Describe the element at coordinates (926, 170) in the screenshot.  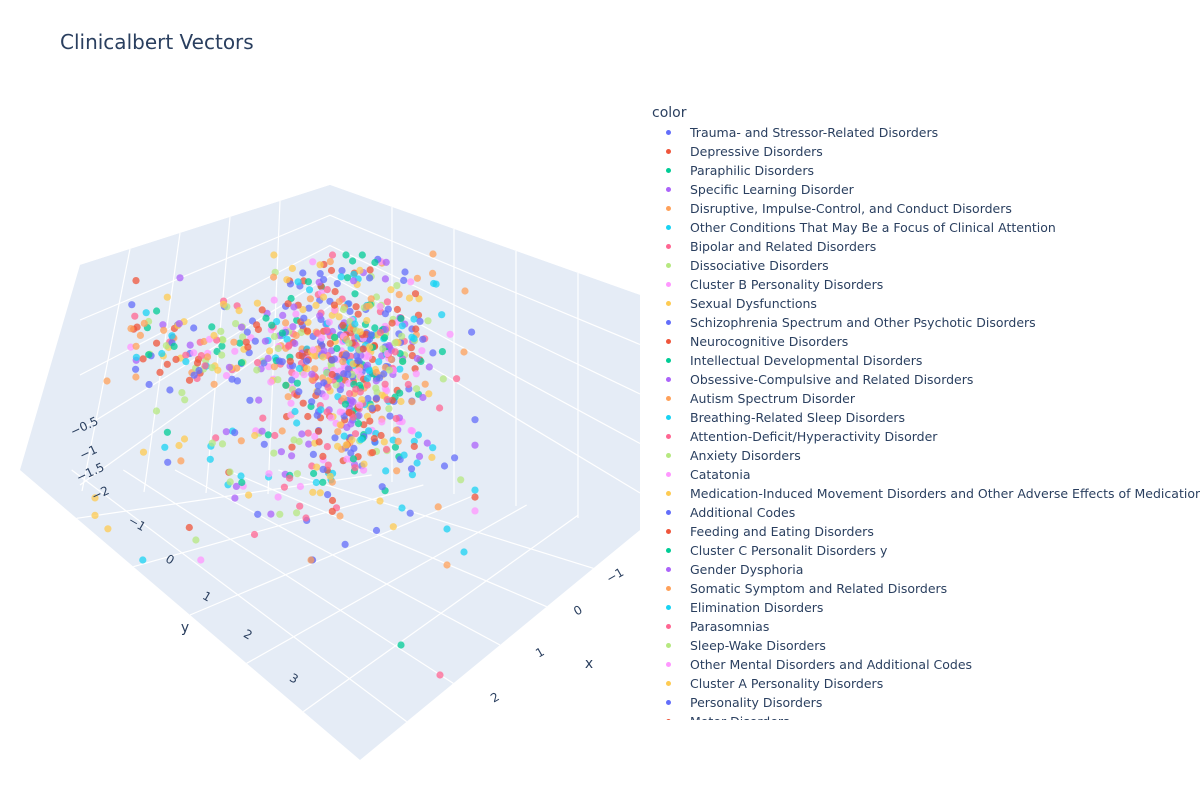
I see `legend-item: Paraphilic Disorders` at that location.